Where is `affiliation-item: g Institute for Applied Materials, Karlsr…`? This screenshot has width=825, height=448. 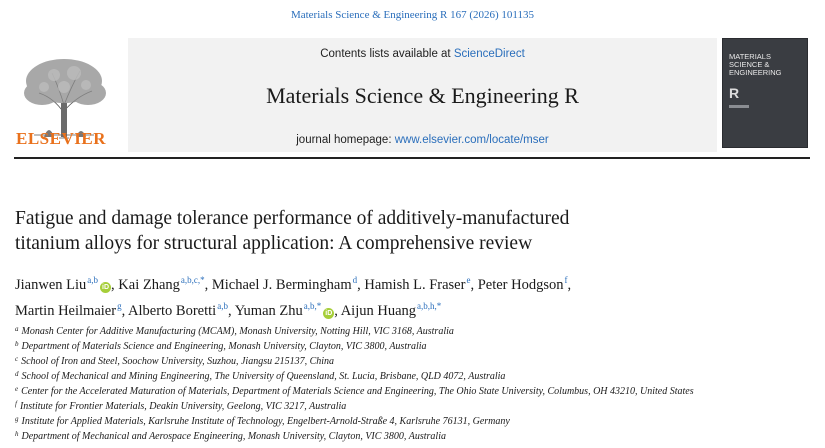
affiliation-item: g Institute for Applied Materials, Karlsr… is located at coordinates (415, 420).